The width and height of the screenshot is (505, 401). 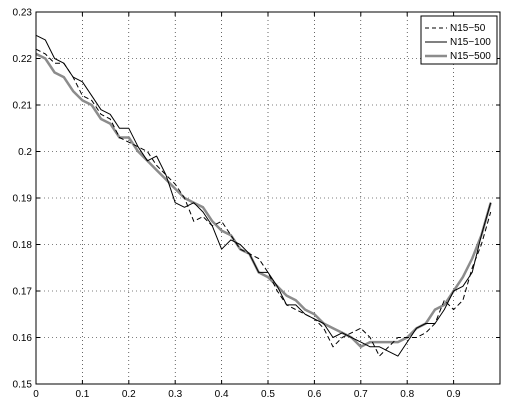 What do you see at coordinates (23, 13) in the screenshot?
I see `y-tick-label: 0.23` at bounding box center [23, 13].